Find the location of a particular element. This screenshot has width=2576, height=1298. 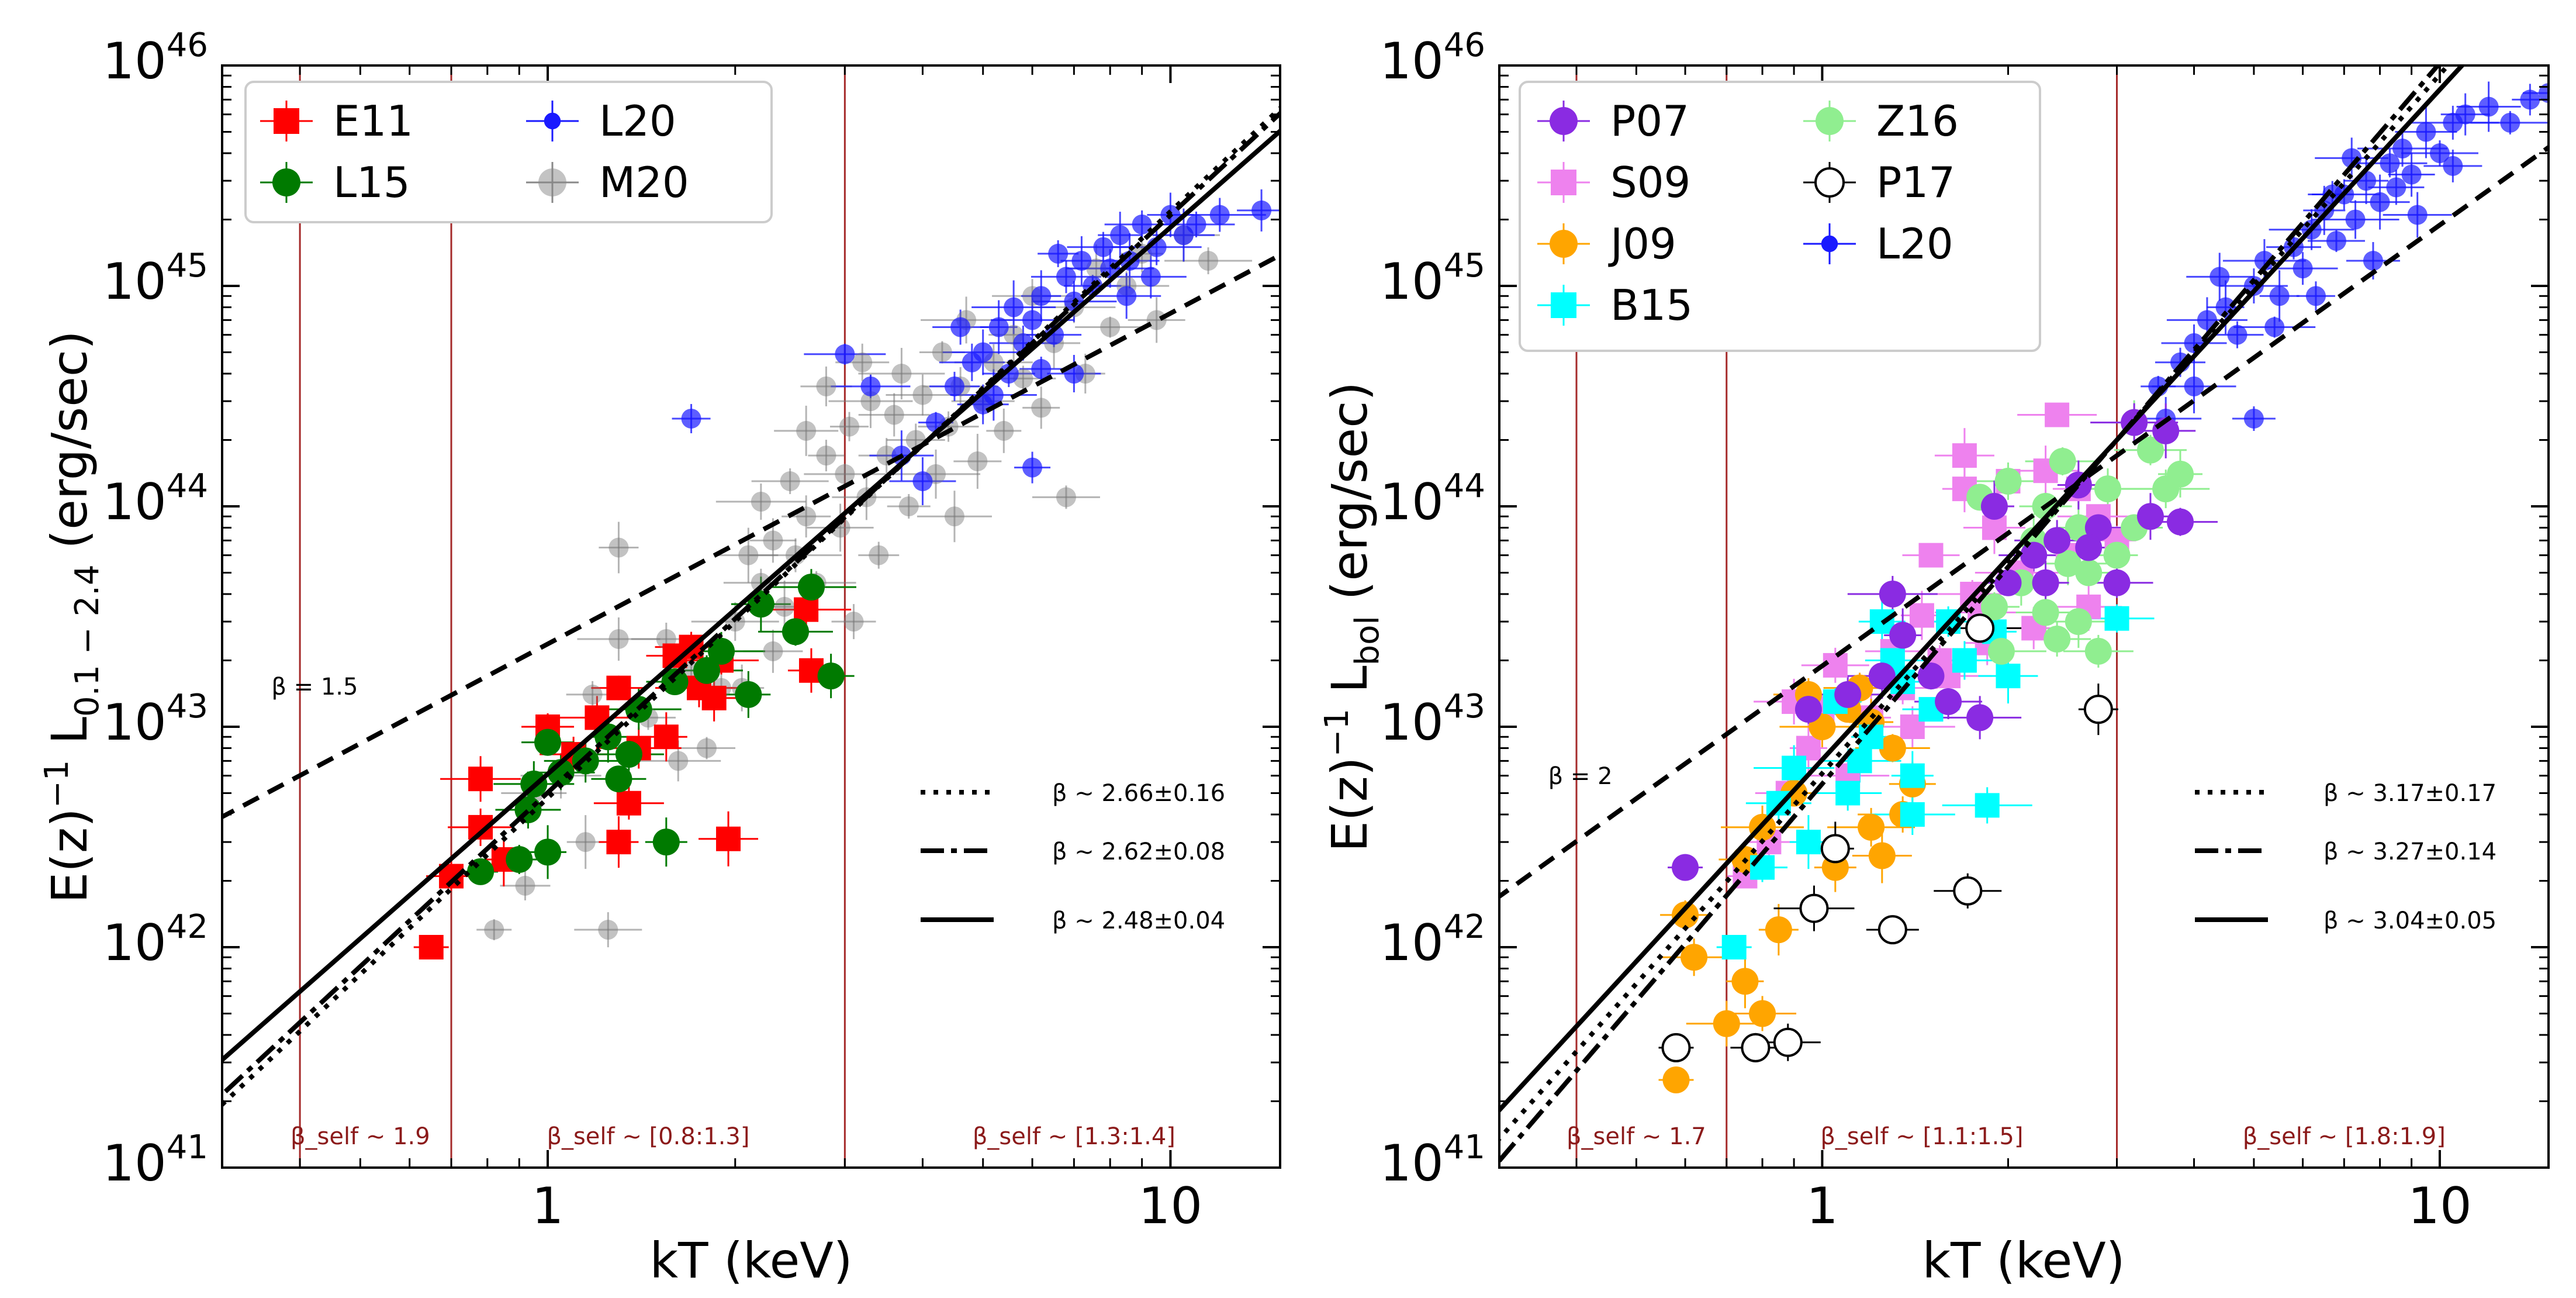

left-legend-l20-marker is located at coordinates (552, 121).